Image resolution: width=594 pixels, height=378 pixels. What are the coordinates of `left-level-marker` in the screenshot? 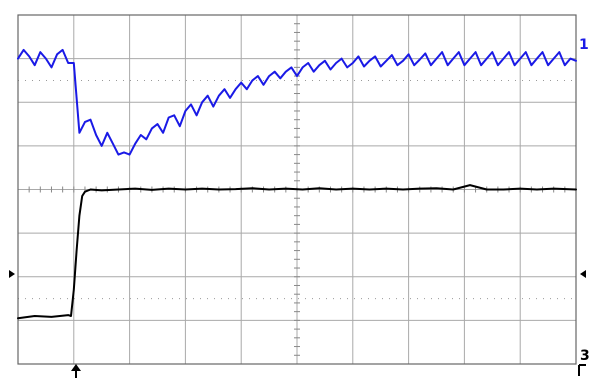 It's located at (12, 274).